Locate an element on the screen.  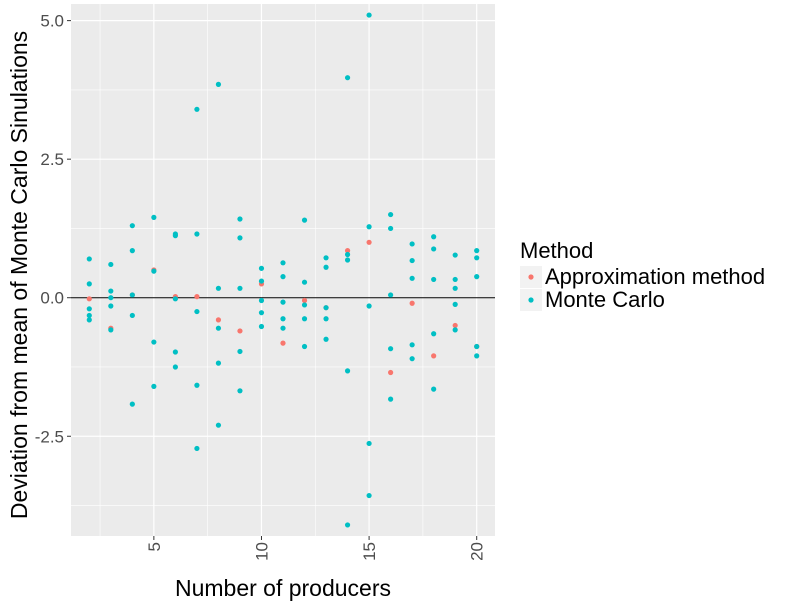
x-tick-label: 10 is located at coordinates (261, 551).